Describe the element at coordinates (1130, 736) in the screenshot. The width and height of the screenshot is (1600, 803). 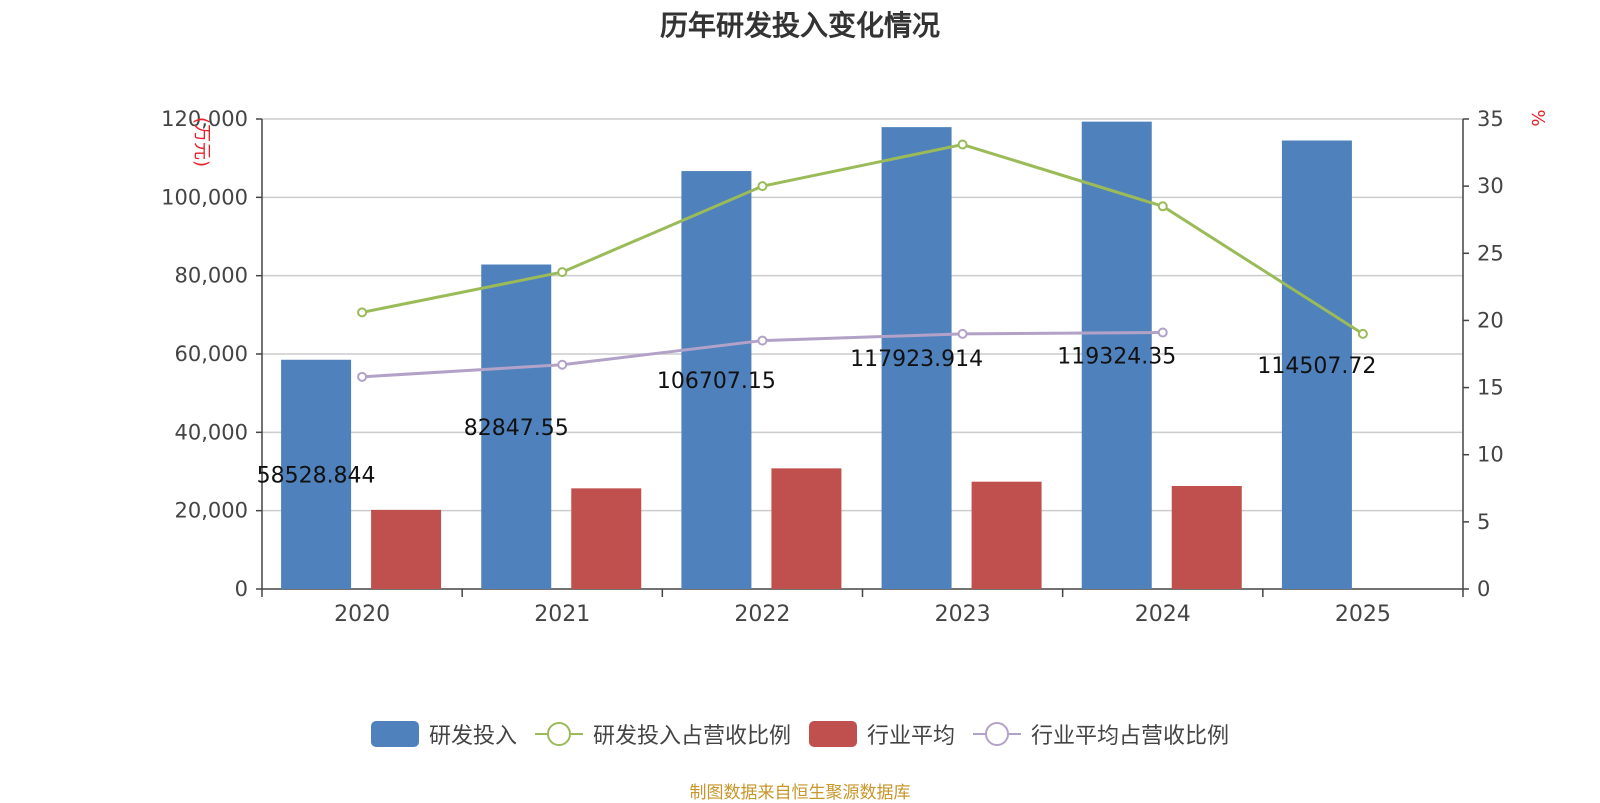
I see `legend-label-industry-ratio: 行业平均占营收比例` at that location.